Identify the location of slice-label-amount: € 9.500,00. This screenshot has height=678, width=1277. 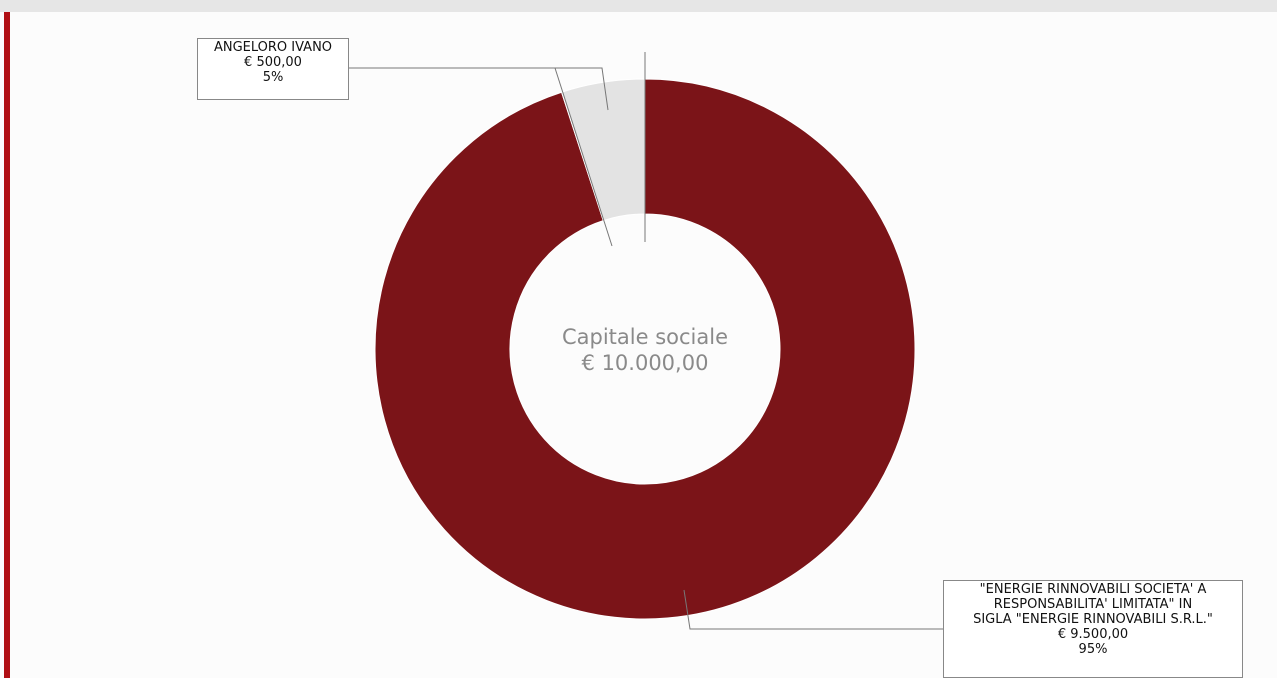
(1093, 634).